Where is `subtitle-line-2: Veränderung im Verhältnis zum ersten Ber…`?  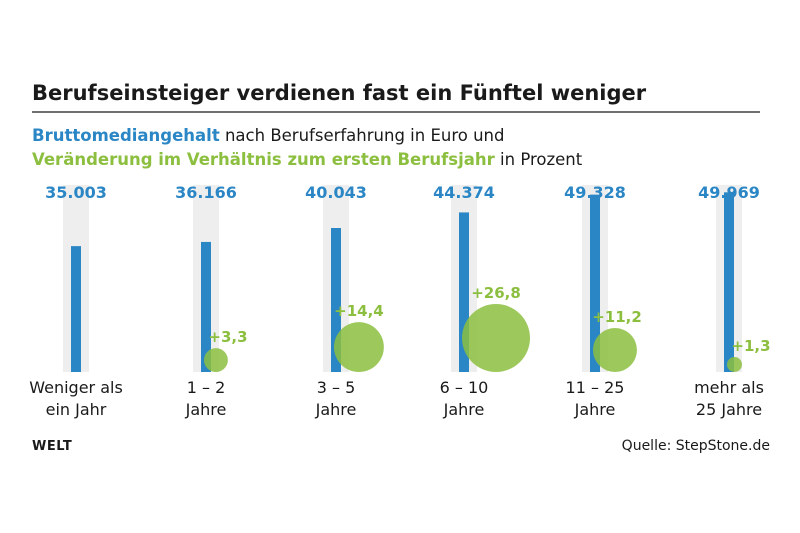 subtitle-line-2: Veränderung im Verhältnis zum ersten Ber… is located at coordinates (307, 159).